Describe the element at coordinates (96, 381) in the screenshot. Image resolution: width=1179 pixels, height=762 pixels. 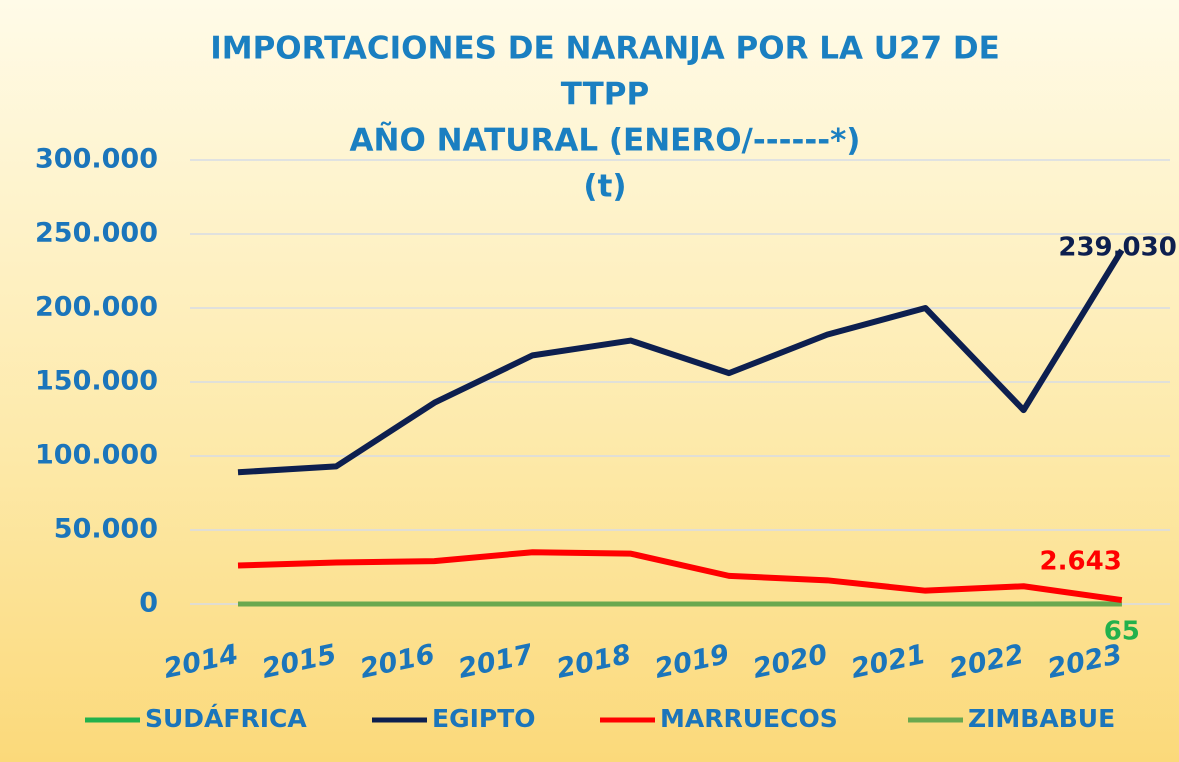
I see `y-tick-label: 150.000` at that location.